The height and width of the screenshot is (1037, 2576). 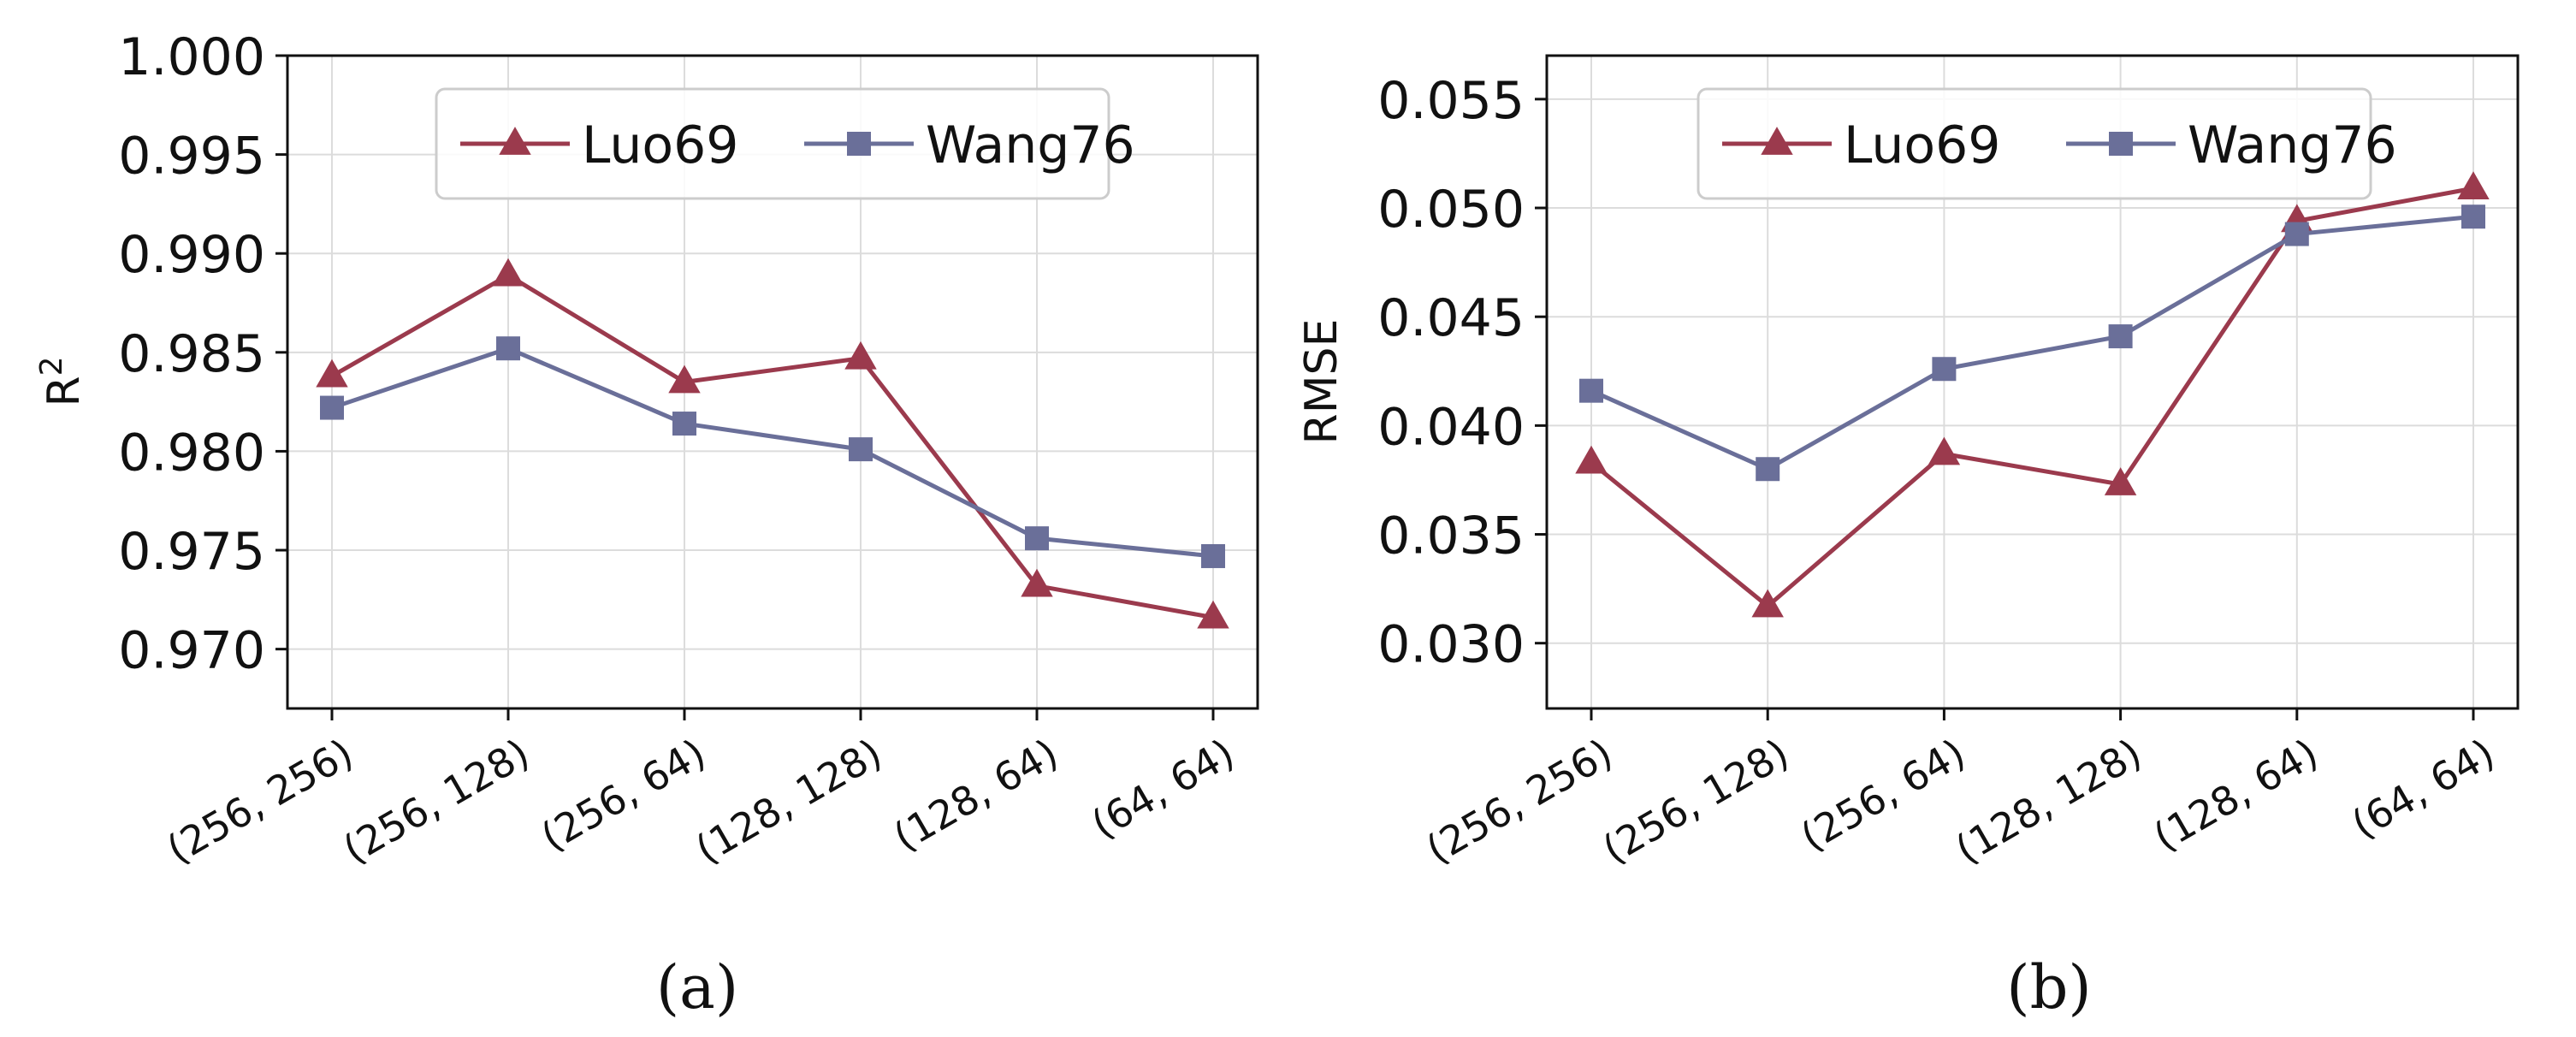 What do you see at coordinates (1451, 427) in the screenshot?
I see `y-tick-label: 0.040` at bounding box center [1451, 427].